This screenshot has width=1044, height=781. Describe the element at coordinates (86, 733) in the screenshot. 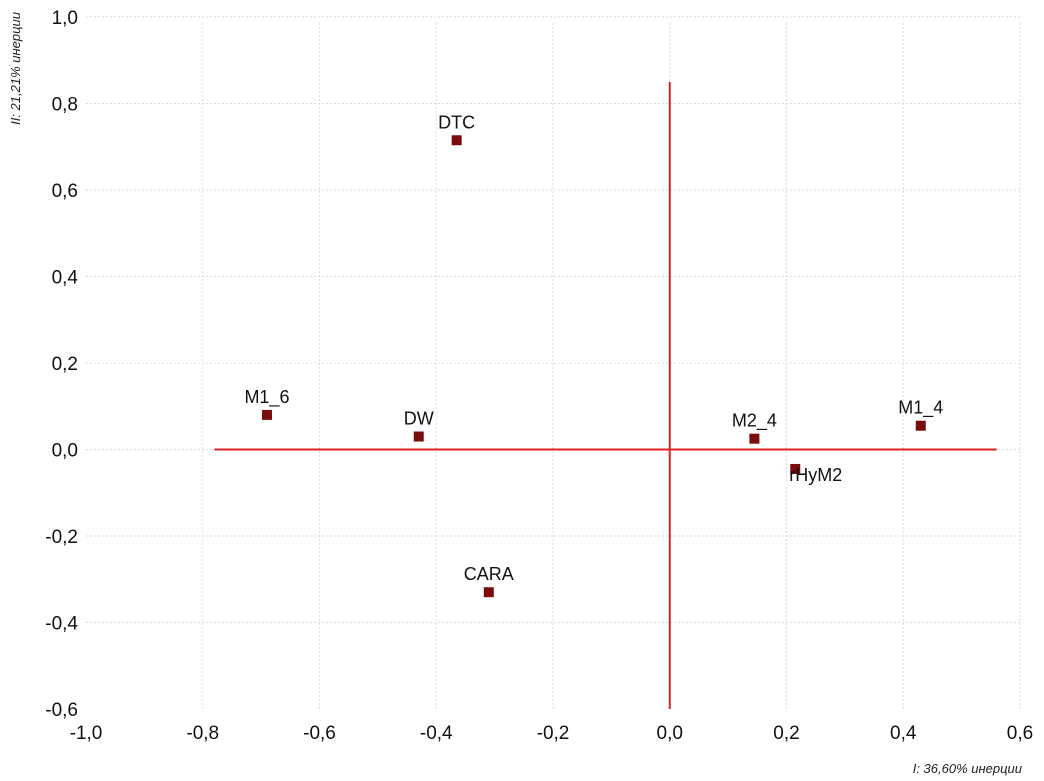

I see `x-tick-label: -1,0` at that location.